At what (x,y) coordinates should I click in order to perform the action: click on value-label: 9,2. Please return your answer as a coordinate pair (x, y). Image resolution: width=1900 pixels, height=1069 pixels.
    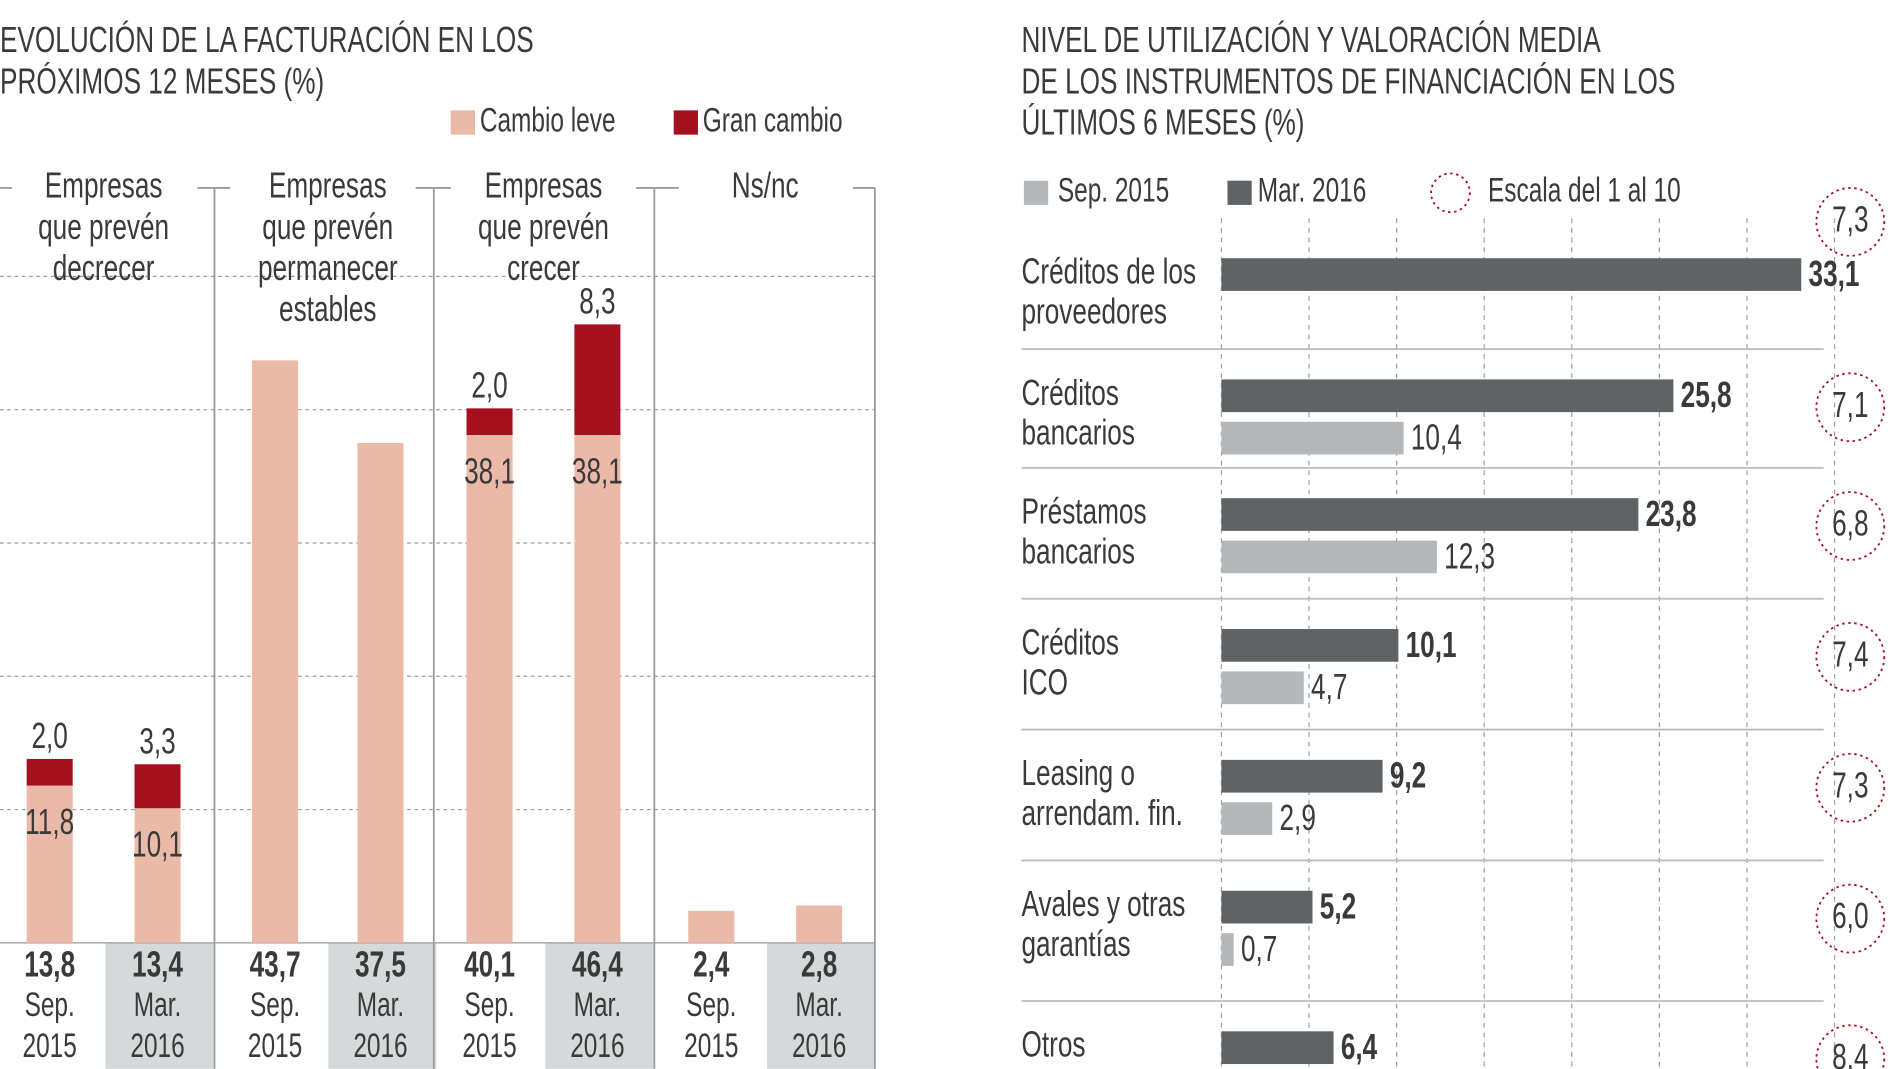
    Looking at the image, I should click on (1408, 775).